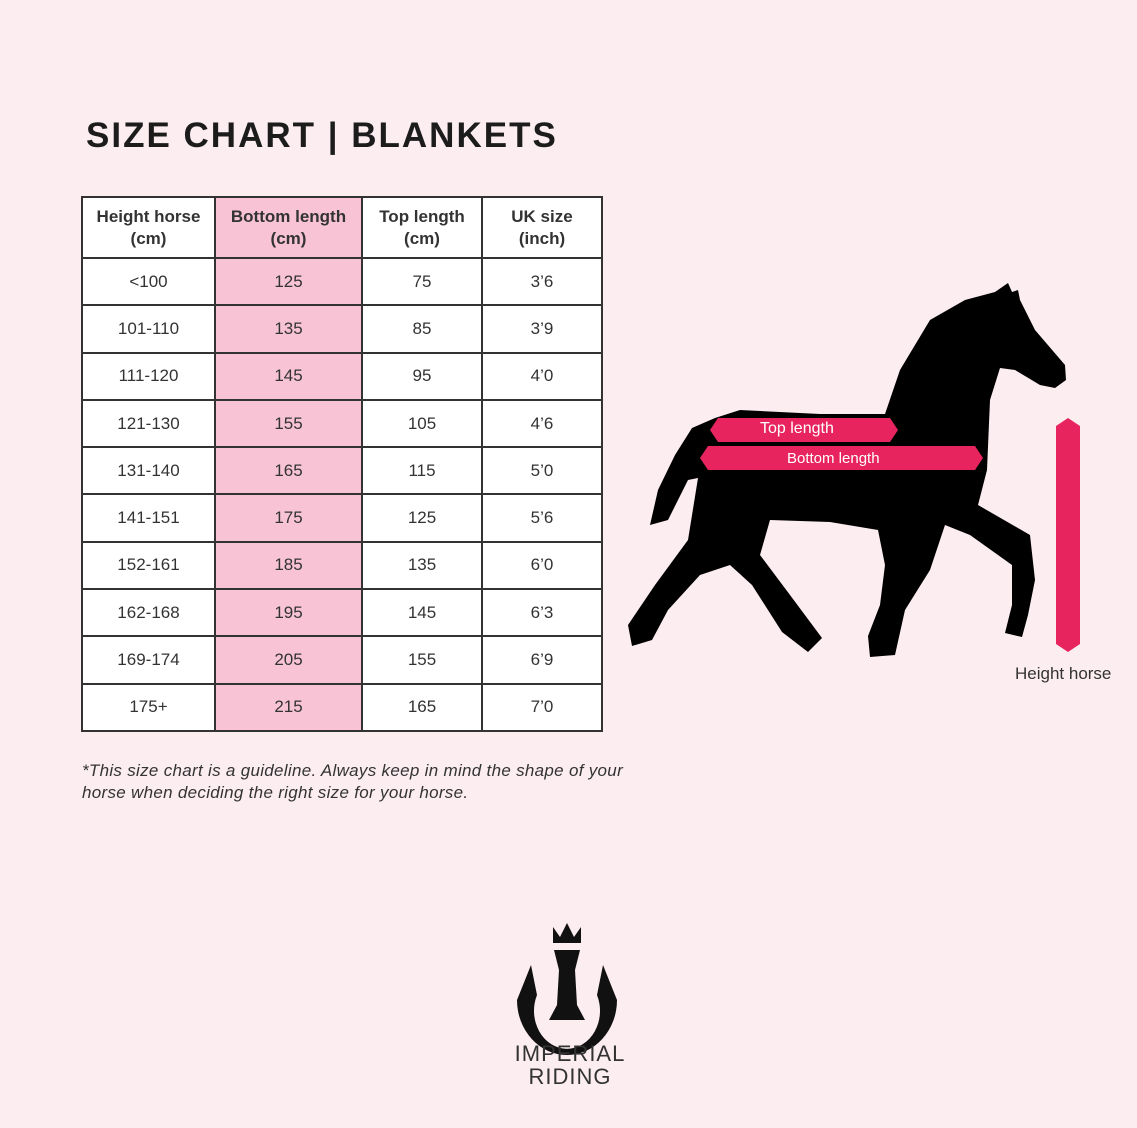 The width and height of the screenshot is (1137, 1128). Describe the element at coordinates (148, 707) in the screenshot. I see `table-cell: 175+` at that location.